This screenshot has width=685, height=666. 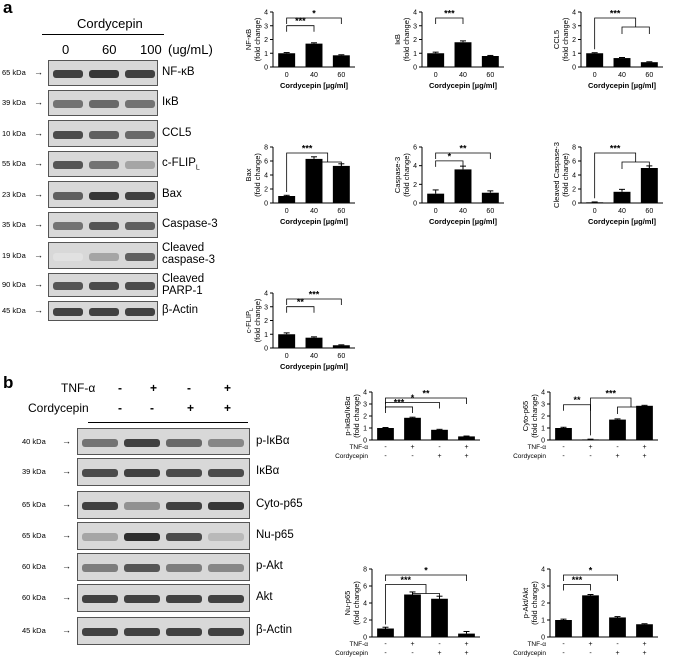 What do you see at coordinates (556, 175) in the screenshot?
I see `y-axis-label: Cleaved Caspase-3` at bounding box center [556, 175].